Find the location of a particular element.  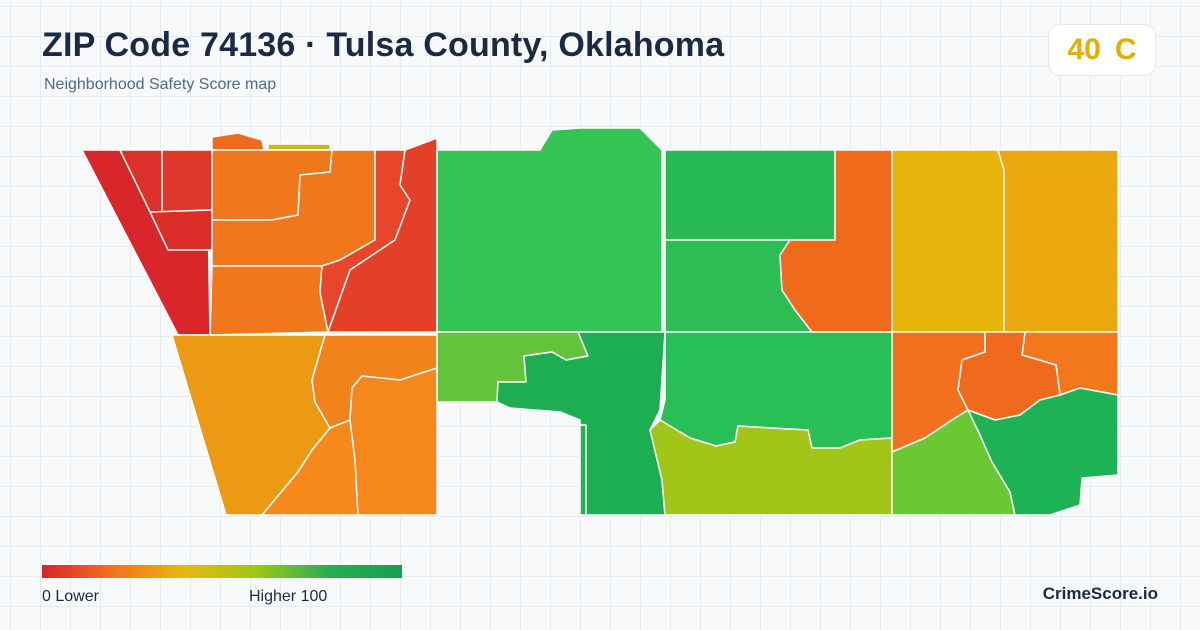

region-south-central-green is located at coordinates (581, 423).